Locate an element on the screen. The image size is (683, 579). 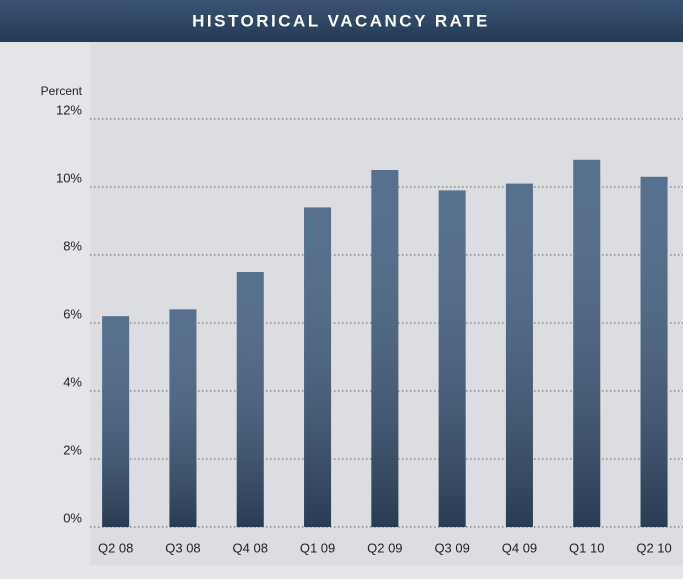
x-tick-label: Q3 08 is located at coordinates (182, 547).